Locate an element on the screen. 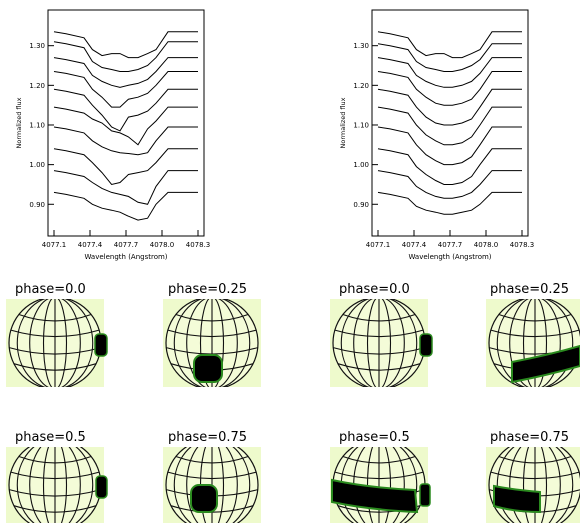 Image resolution: width=580 pixels, height=523 pixels. globe-panel: phase=0.5 is located at coordinates (57, 476).